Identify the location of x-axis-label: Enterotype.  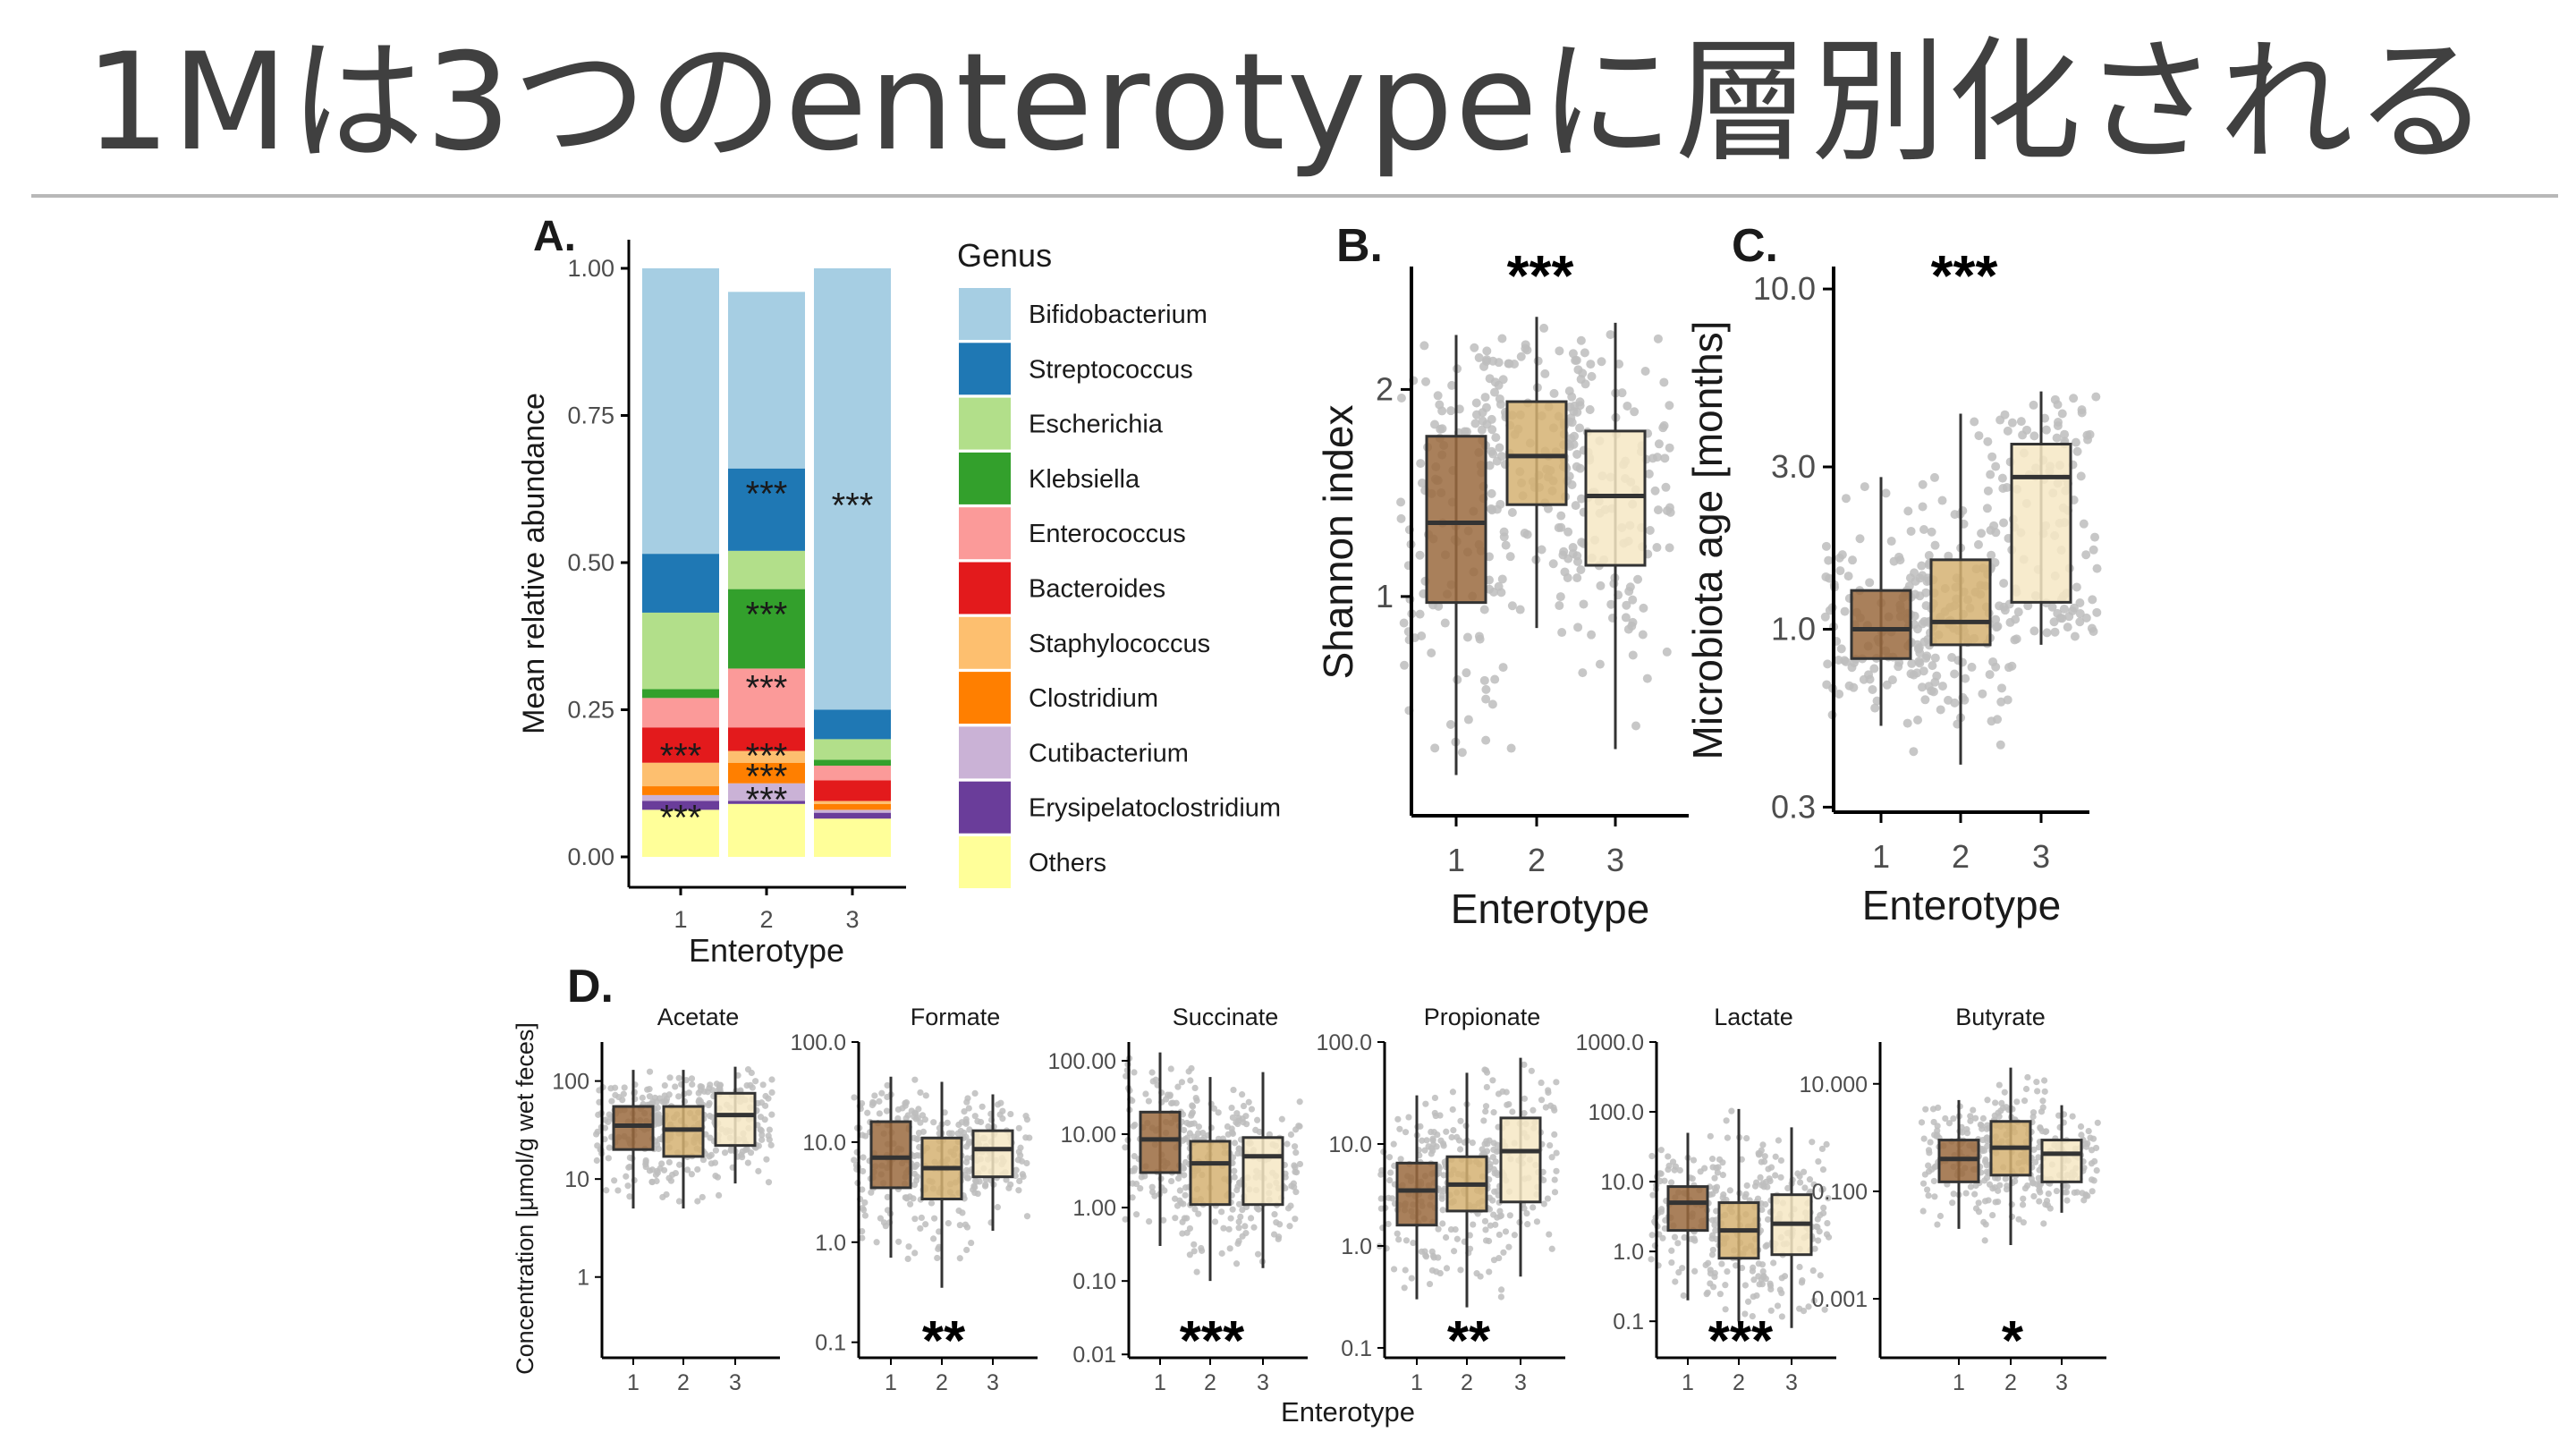
(1348, 1412).